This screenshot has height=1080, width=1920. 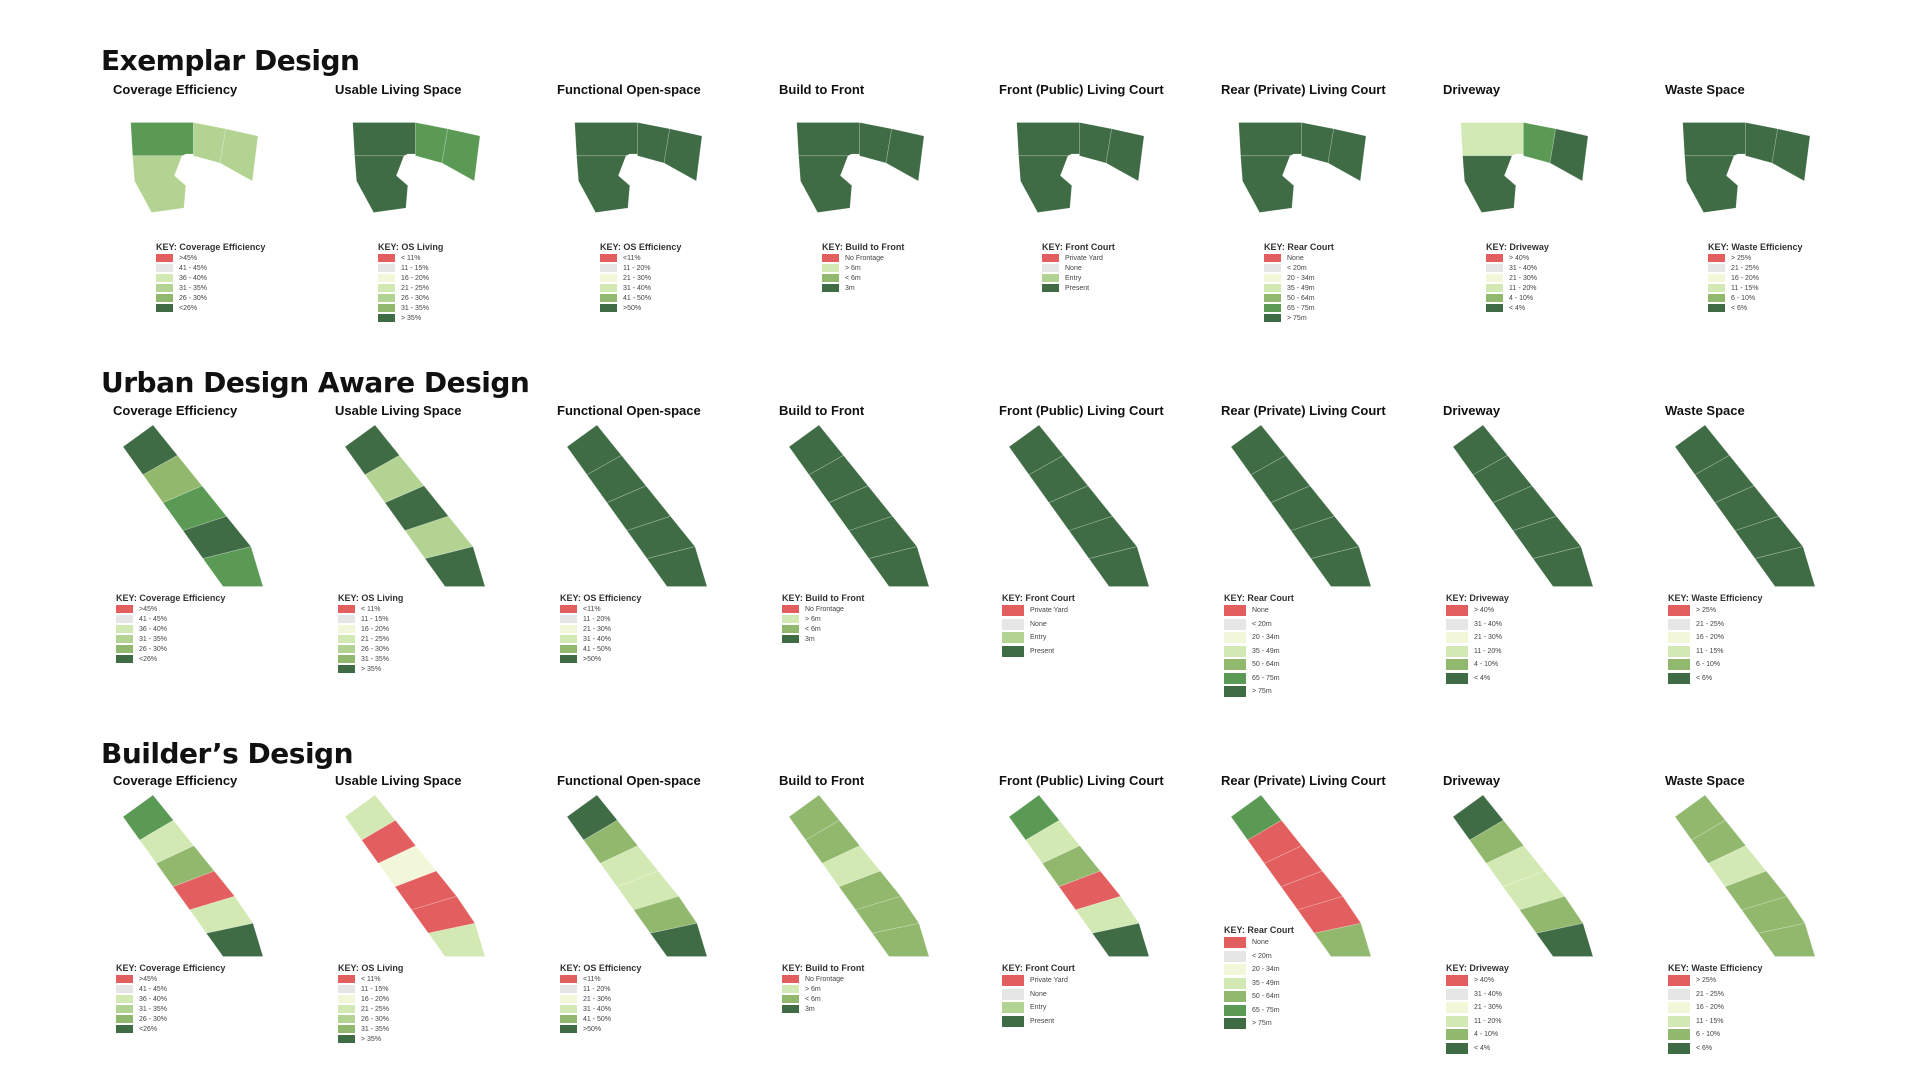 I want to click on legend-label: Present, so click(x=1077, y=288).